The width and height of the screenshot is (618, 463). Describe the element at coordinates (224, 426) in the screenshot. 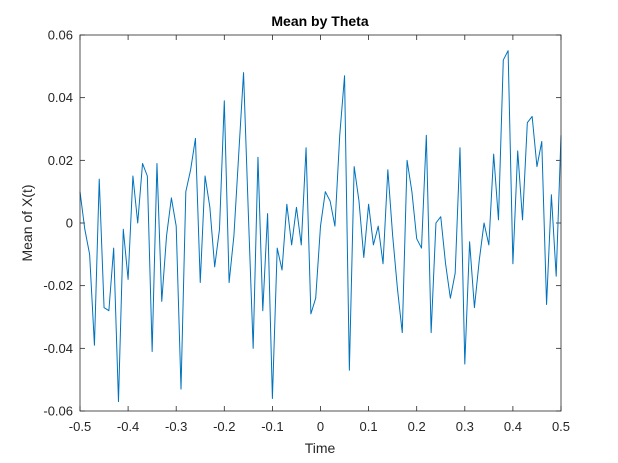

I see `x-tick-label: -0.2` at that location.